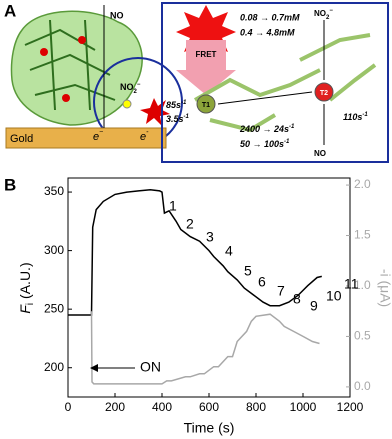  What do you see at coordinates (147, 132) in the screenshot?
I see `label-part: -` at bounding box center [147, 132].